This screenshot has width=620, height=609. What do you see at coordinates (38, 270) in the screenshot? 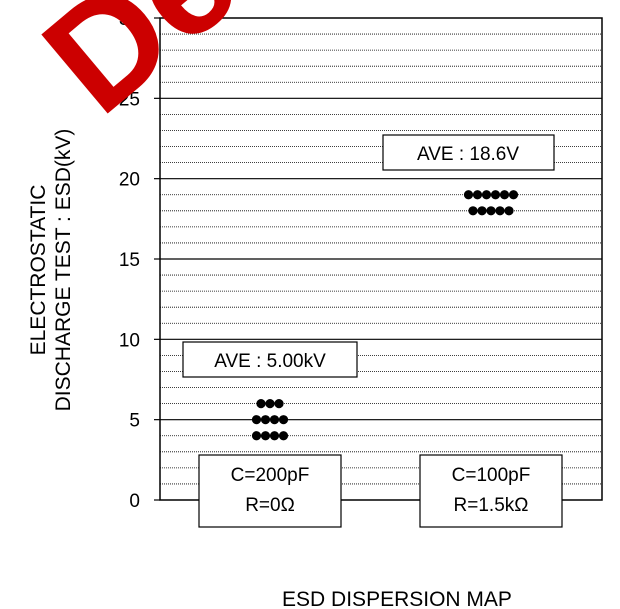
I see `y-axis-title-line-1: ELECTROSTATIC` at bounding box center [38, 270].